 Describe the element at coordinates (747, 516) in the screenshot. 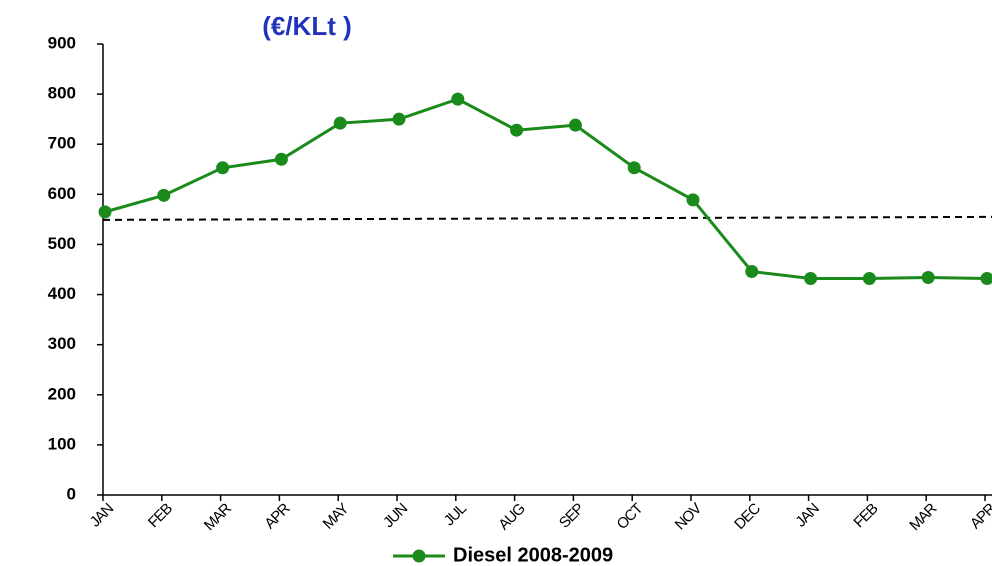

I see `x-tick-label: DEC` at that location.